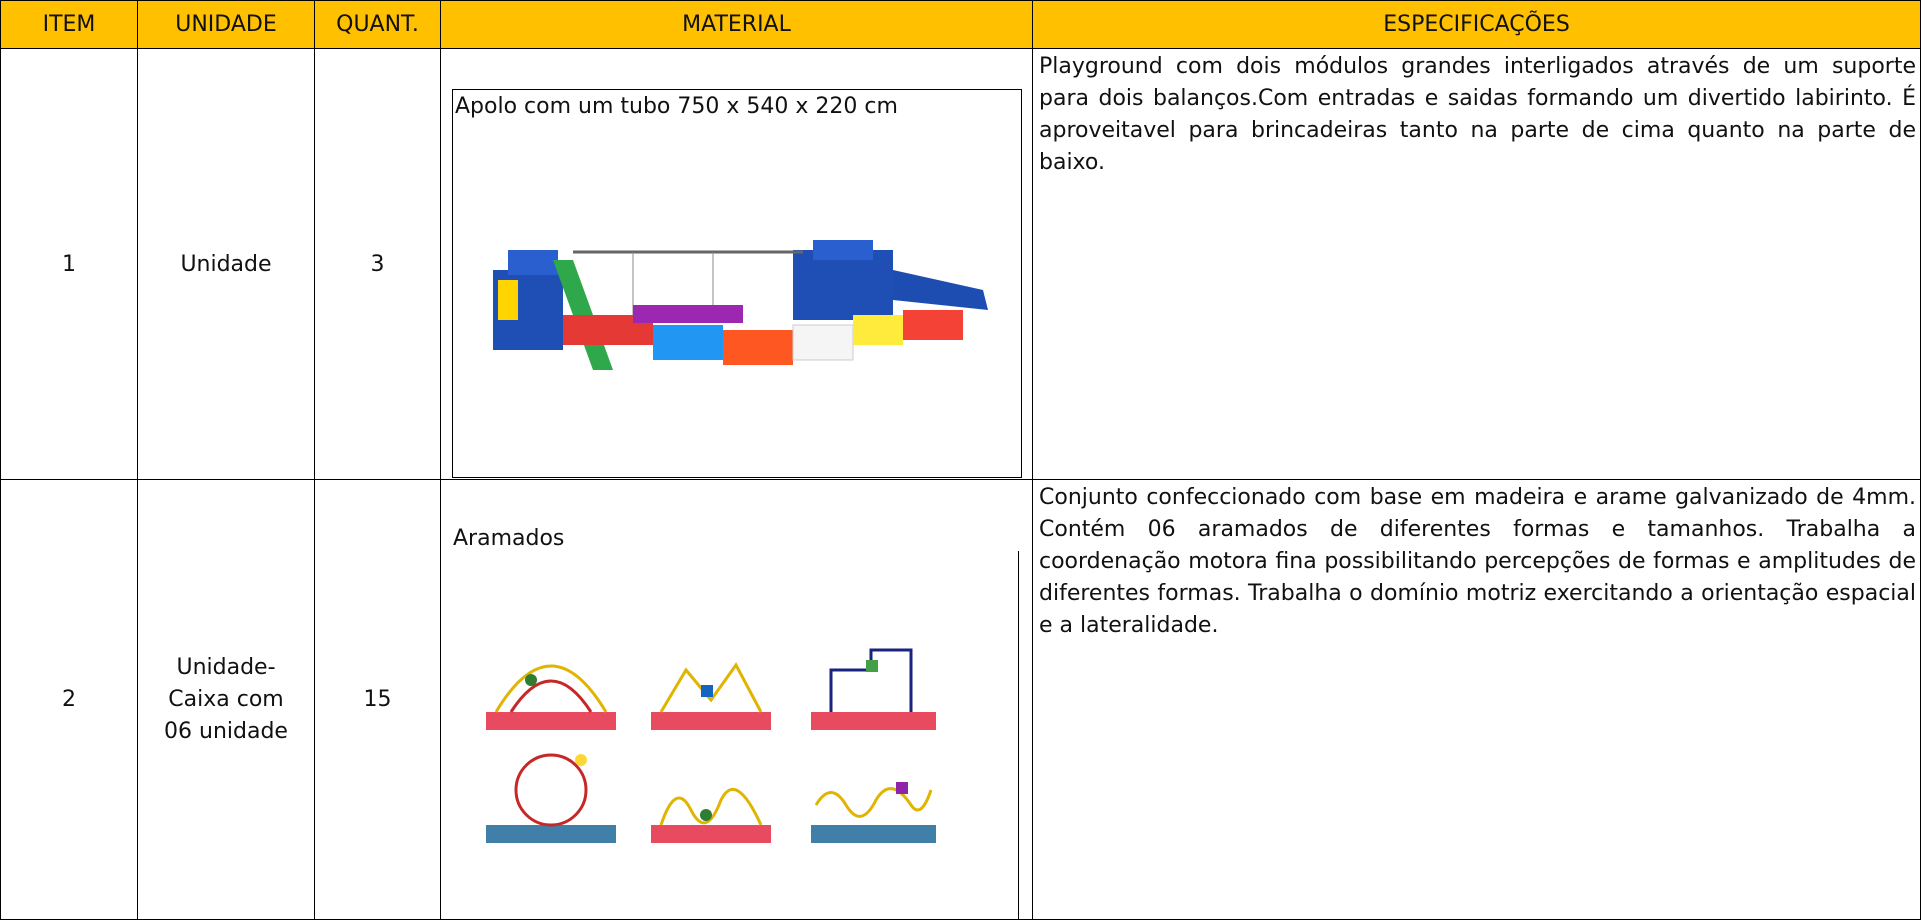 The image size is (1921, 920). Describe the element at coordinates (69, 264) in the screenshot. I see `item-cell: 1` at that location.